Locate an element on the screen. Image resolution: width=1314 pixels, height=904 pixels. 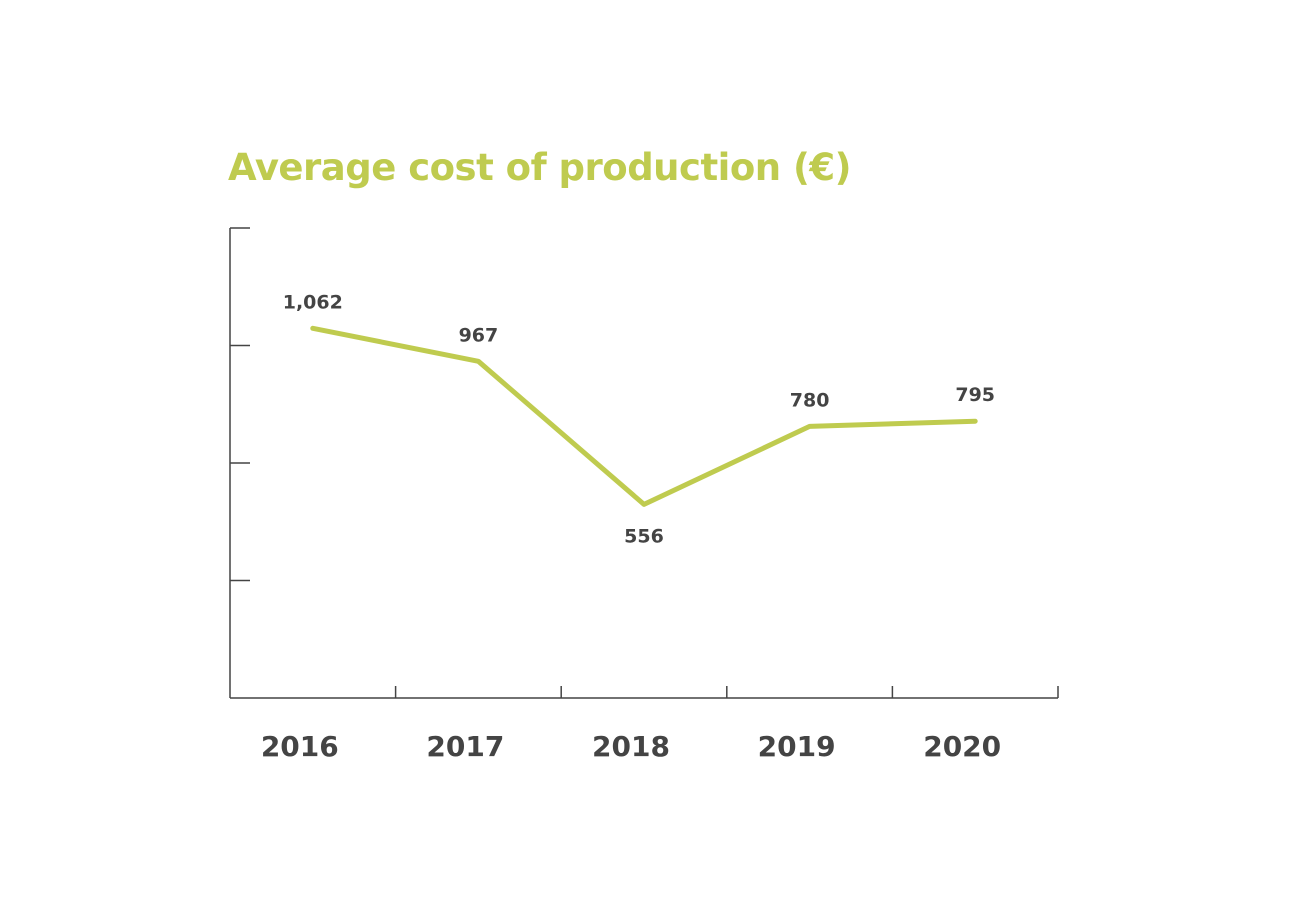
data-label: 795 is located at coordinates (975, 395).